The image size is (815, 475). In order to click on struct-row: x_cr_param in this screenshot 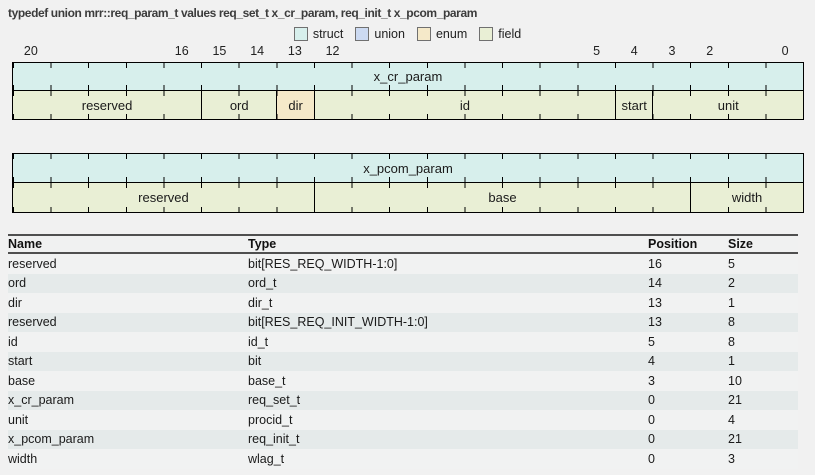, I will do `click(408, 76)`.